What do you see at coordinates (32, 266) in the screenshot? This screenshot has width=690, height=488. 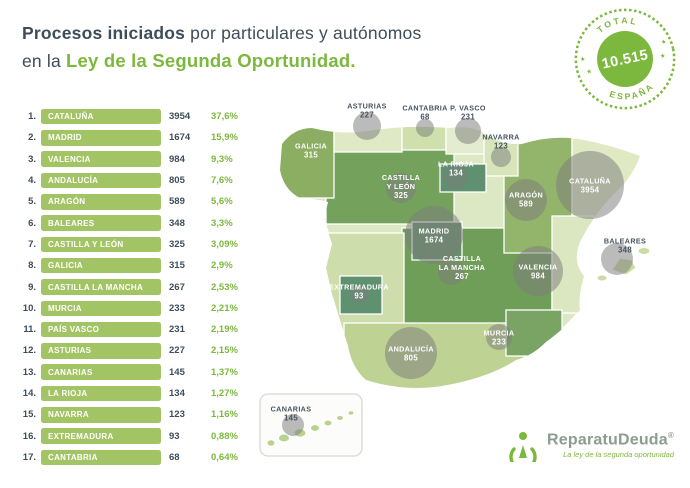 I see `rank-number: 8.` at bounding box center [32, 266].